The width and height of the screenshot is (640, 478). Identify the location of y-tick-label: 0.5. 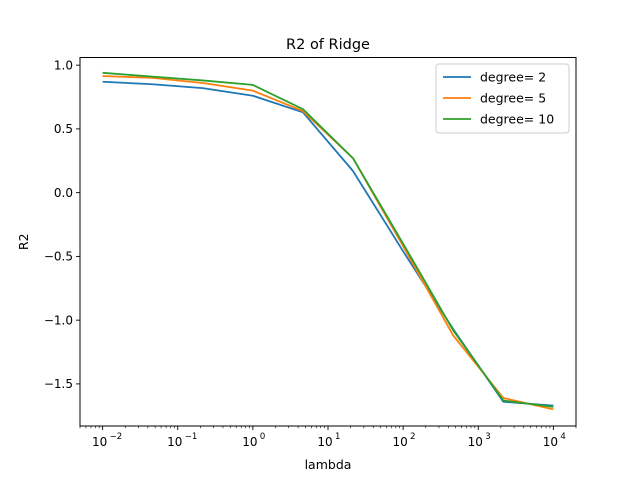
(63, 129).